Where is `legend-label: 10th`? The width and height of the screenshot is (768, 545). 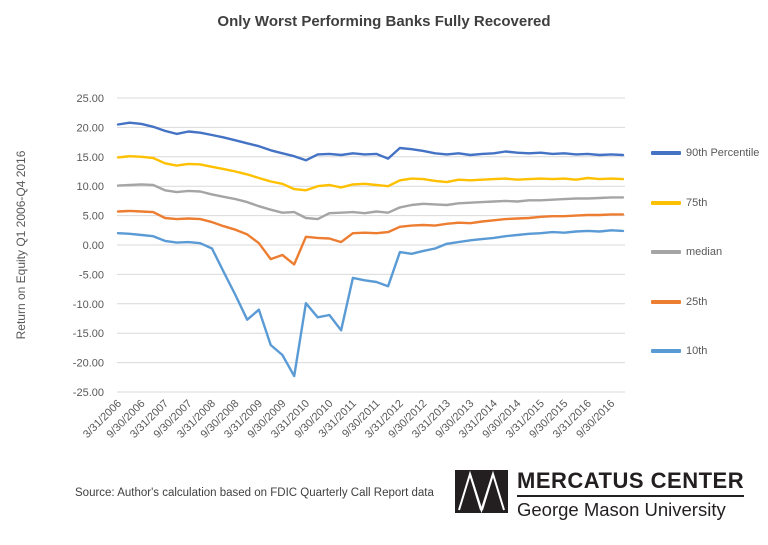
legend-label: 10th is located at coordinates (697, 351).